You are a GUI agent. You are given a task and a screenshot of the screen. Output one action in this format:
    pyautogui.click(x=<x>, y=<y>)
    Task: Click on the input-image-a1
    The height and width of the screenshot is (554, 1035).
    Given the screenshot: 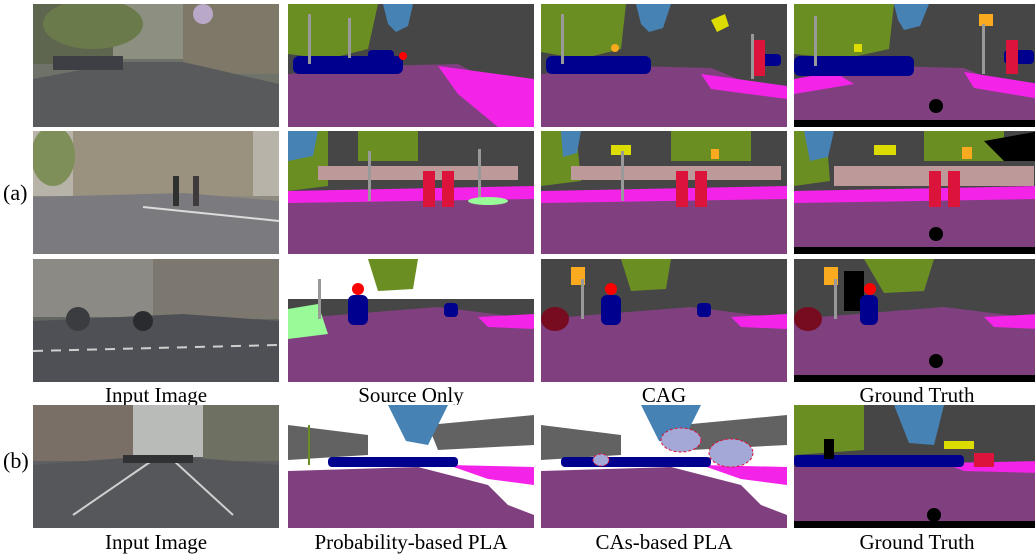 What is the action you would take?
    pyautogui.click(x=156, y=65)
    